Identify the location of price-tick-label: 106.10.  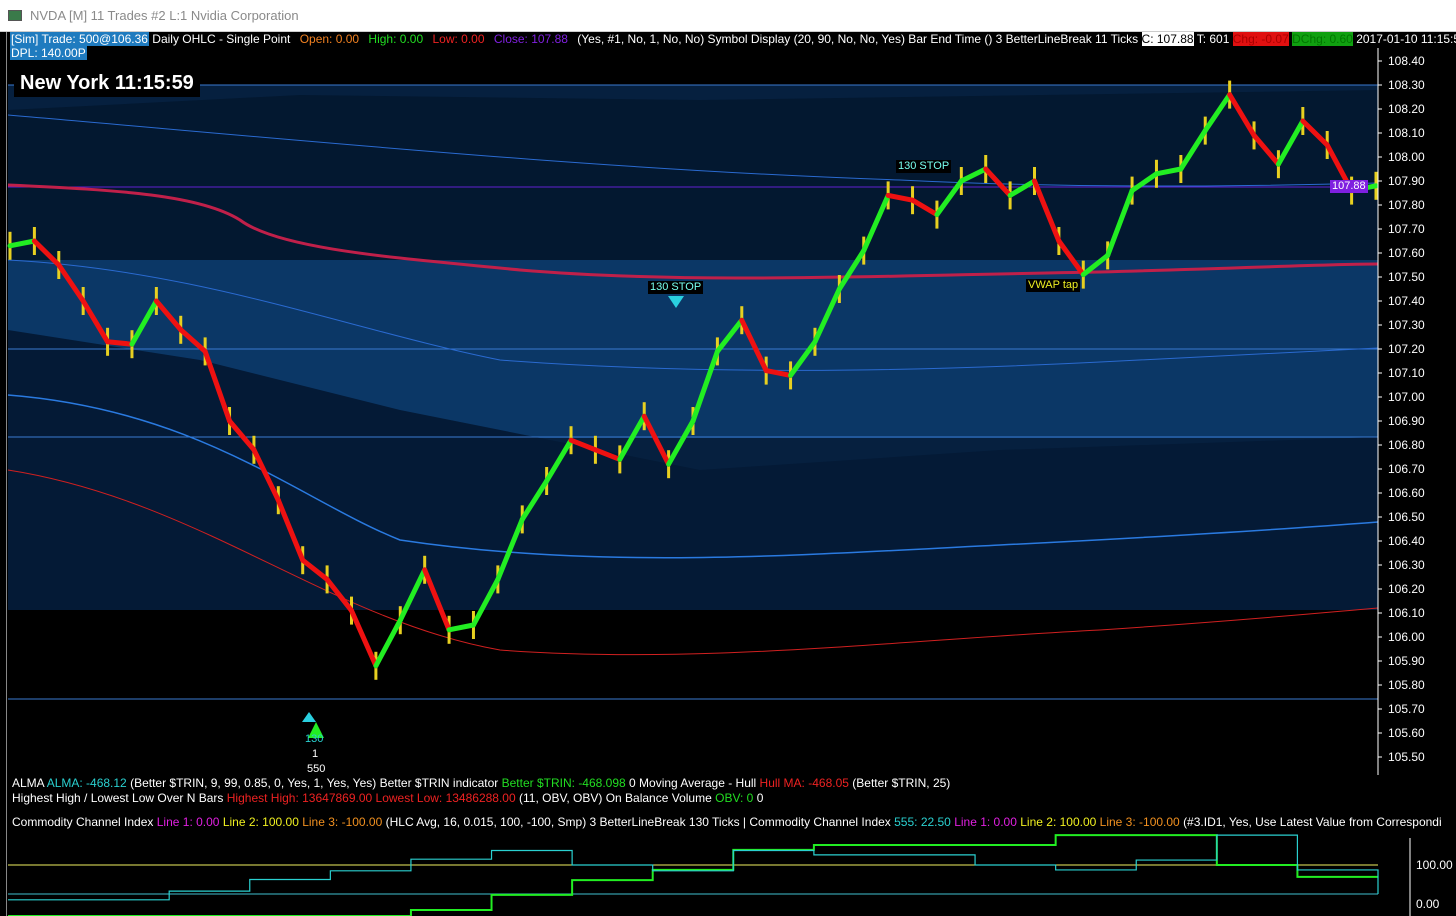
(1406, 613).